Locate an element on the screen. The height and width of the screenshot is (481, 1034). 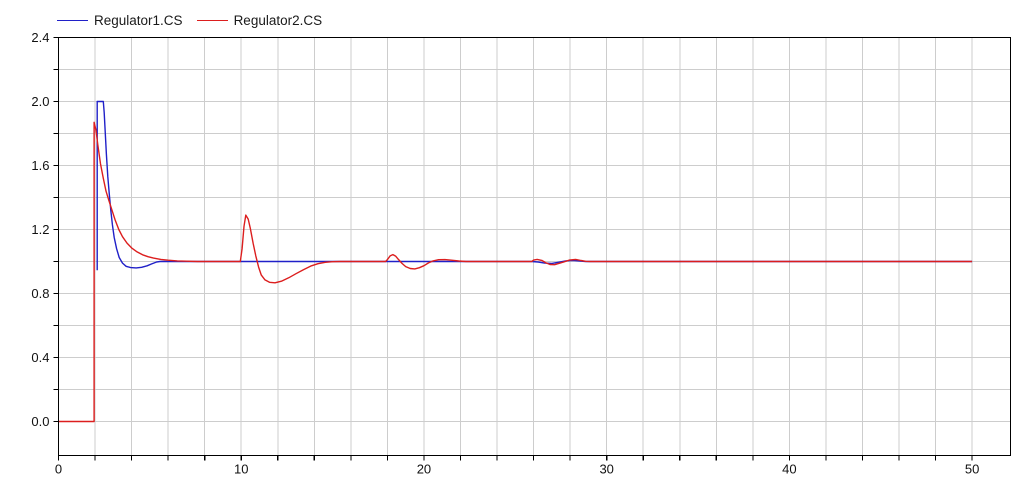
x-tick-label: 20 is located at coordinates (424, 469).